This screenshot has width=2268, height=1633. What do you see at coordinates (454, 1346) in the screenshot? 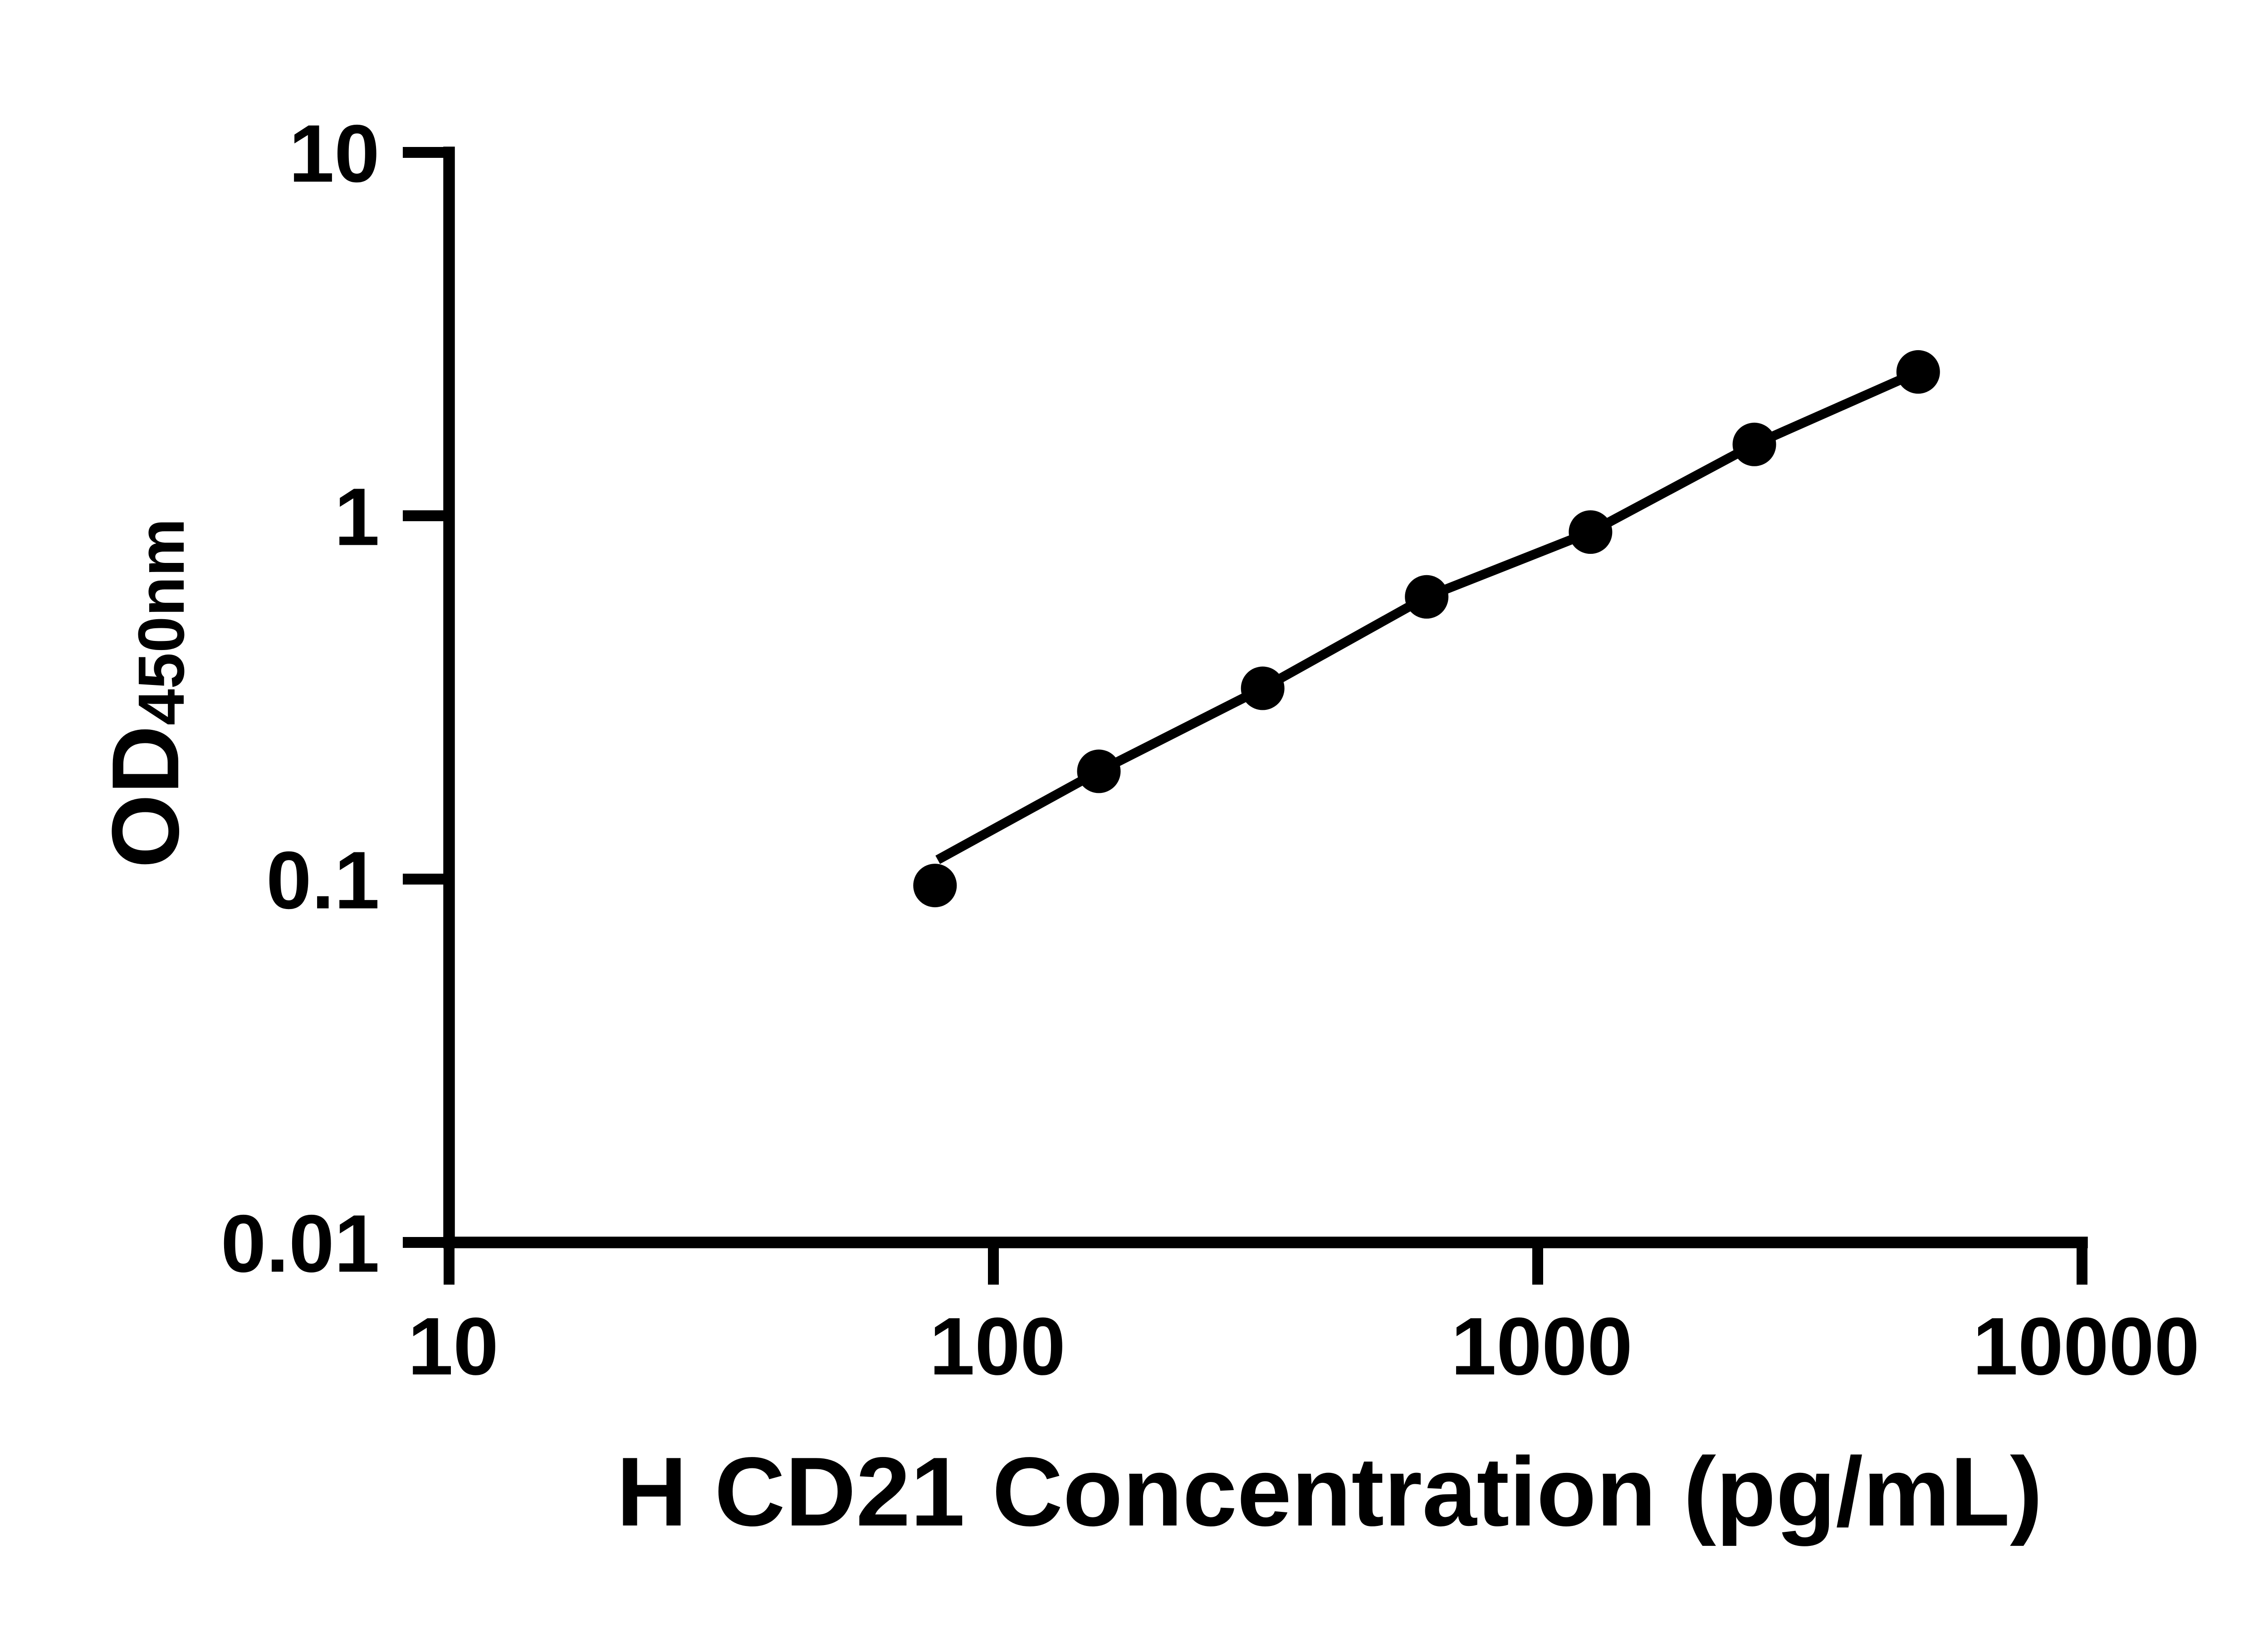
I see `x-tick-label-10: 10` at bounding box center [454, 1346].